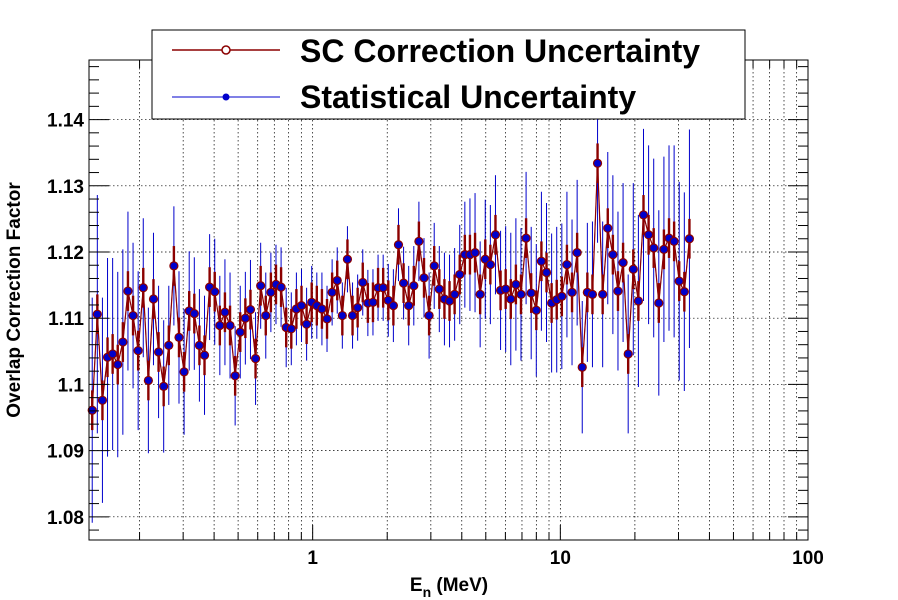 The width and height of the screenshot is (898, 600). What do you see at coordinates (459, 585) in the screenshot?
I see `x-axis-title-unit: (MeV)` at bounding box center [459, 585].